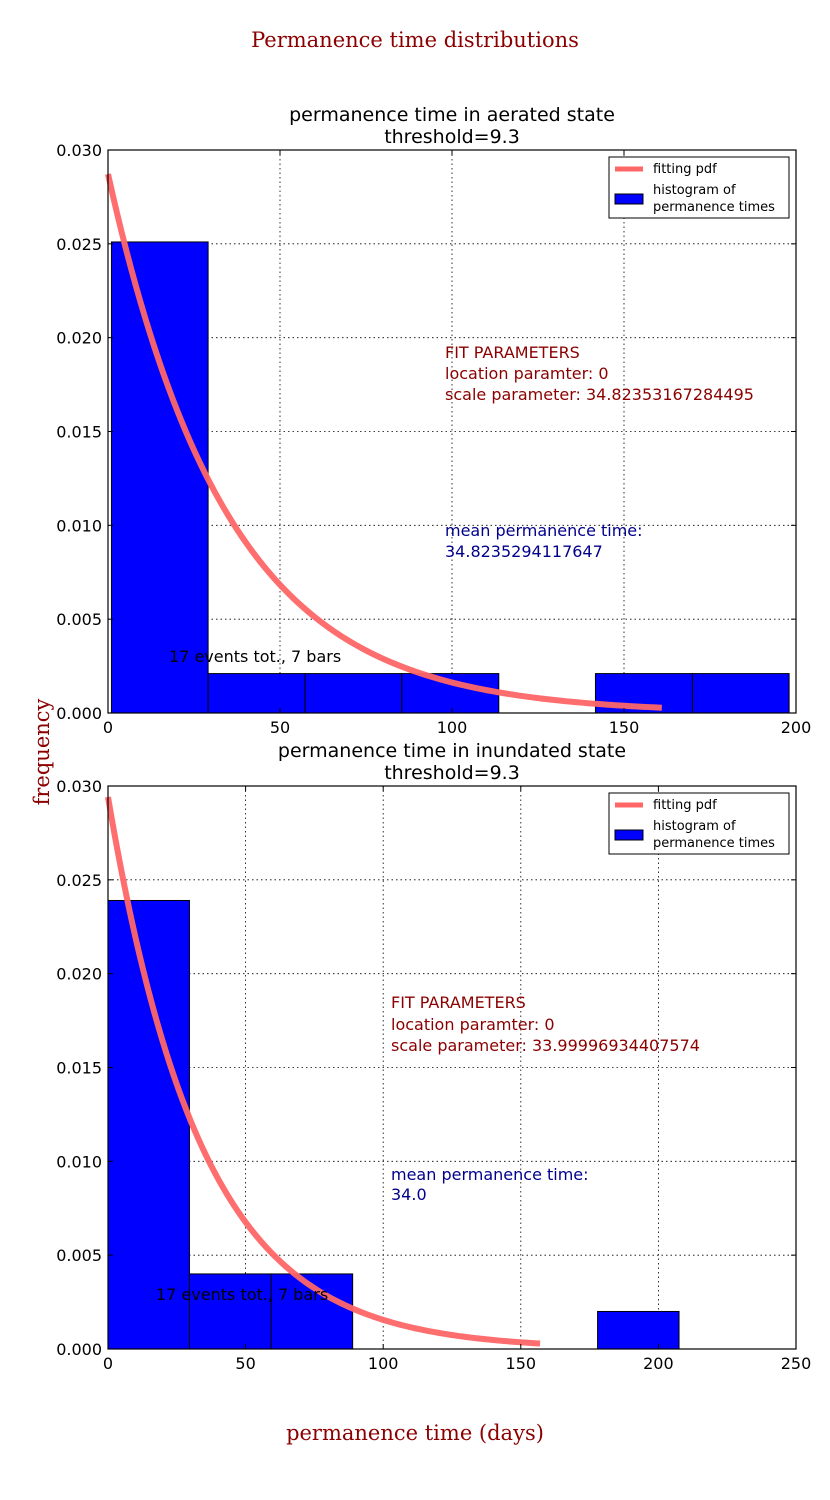 This screenshot has height=1500, width=830. Describe the element at coordinates (452, 115) in the screenshot. I see `subplot-title-line1: permanence time in aerated state` at that location.